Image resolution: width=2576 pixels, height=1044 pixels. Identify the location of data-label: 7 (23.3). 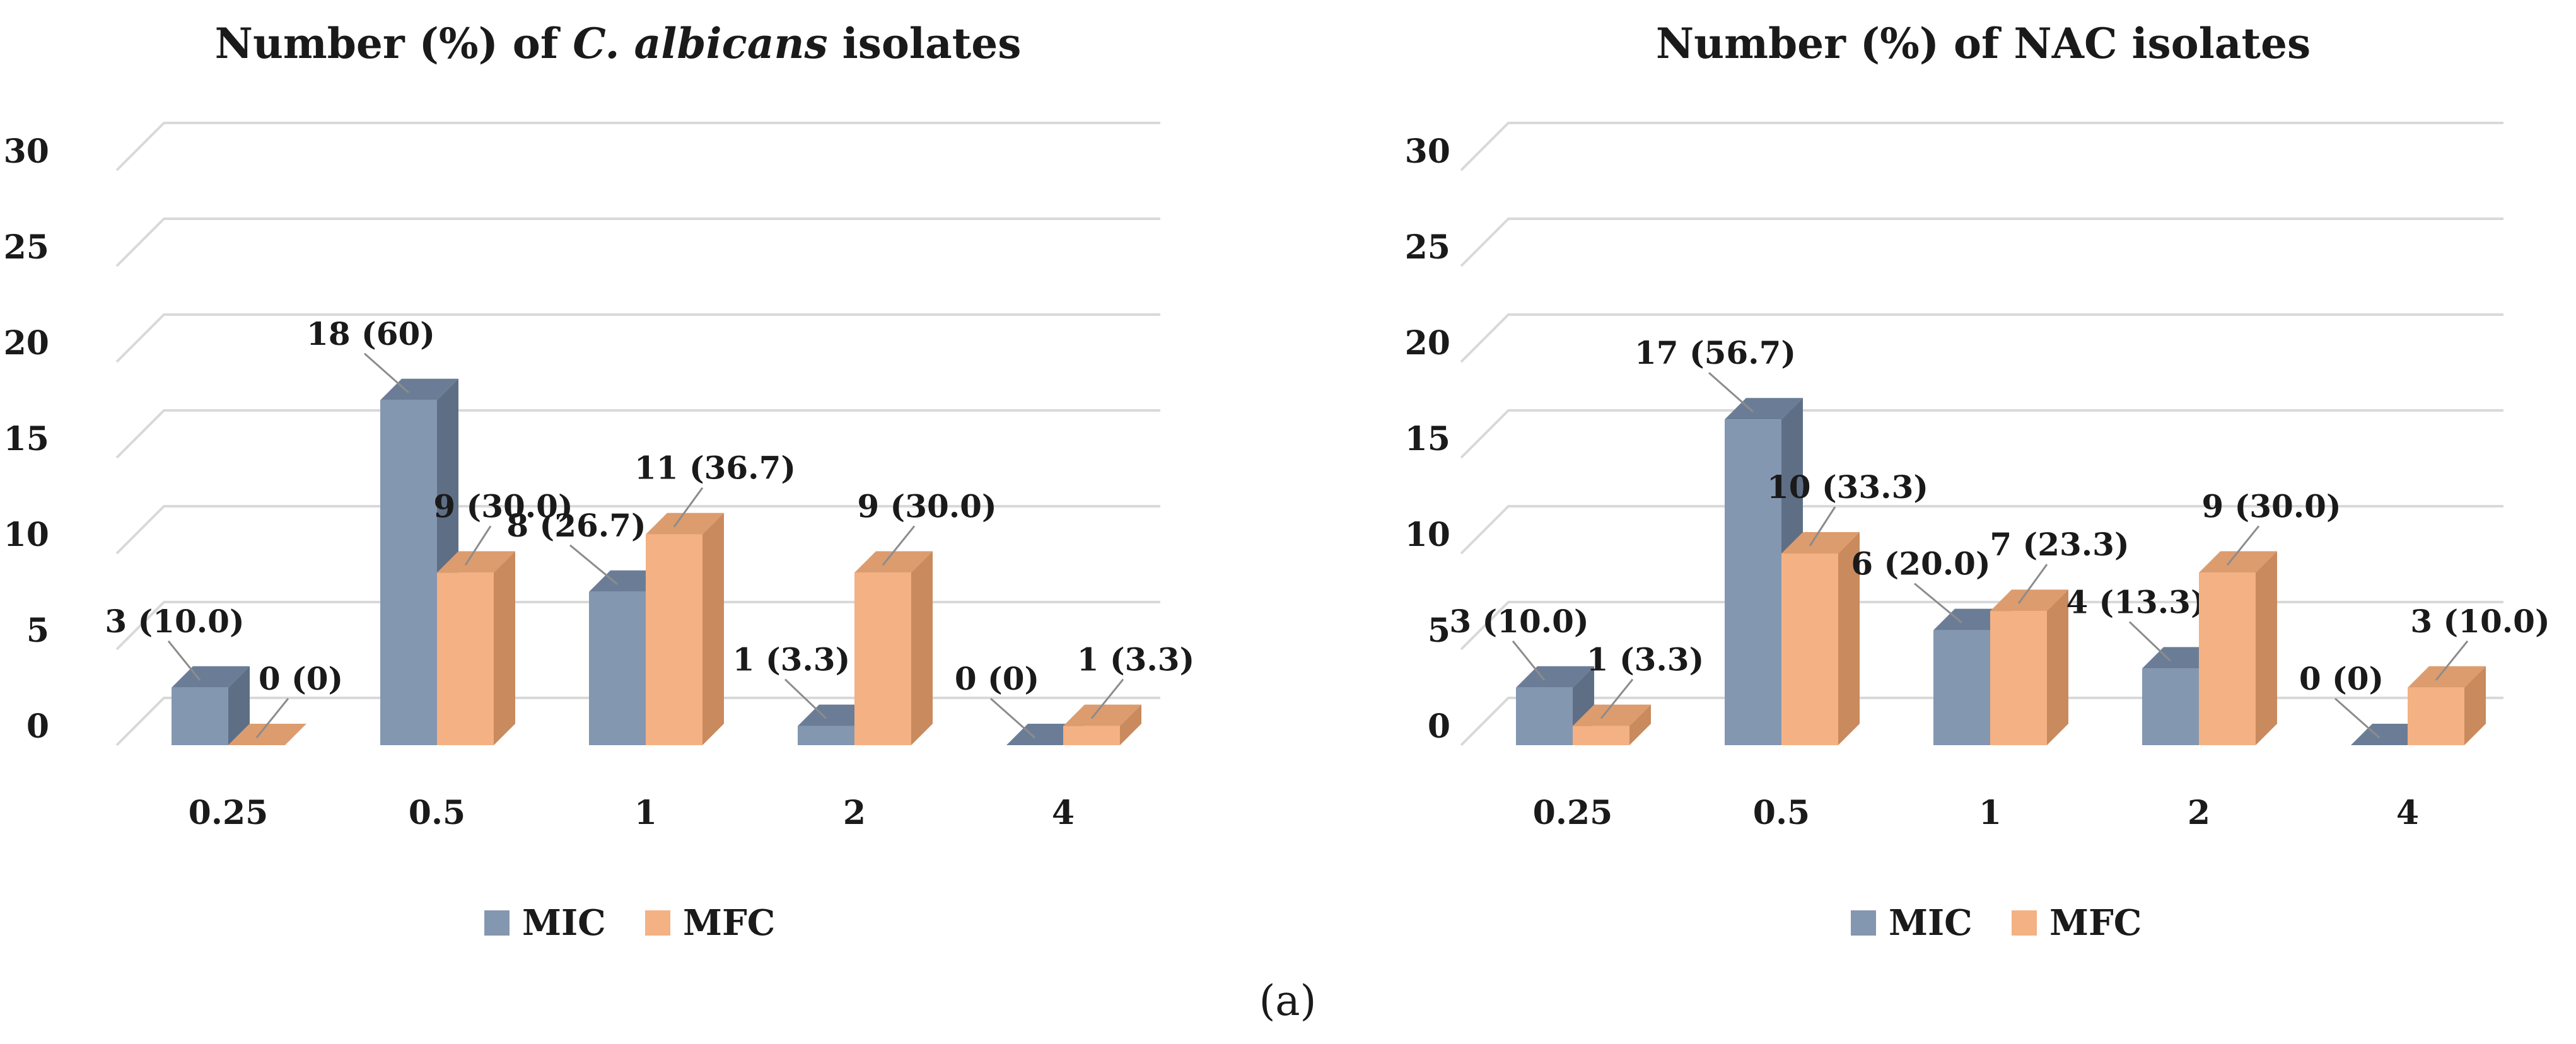
(2060, 544).